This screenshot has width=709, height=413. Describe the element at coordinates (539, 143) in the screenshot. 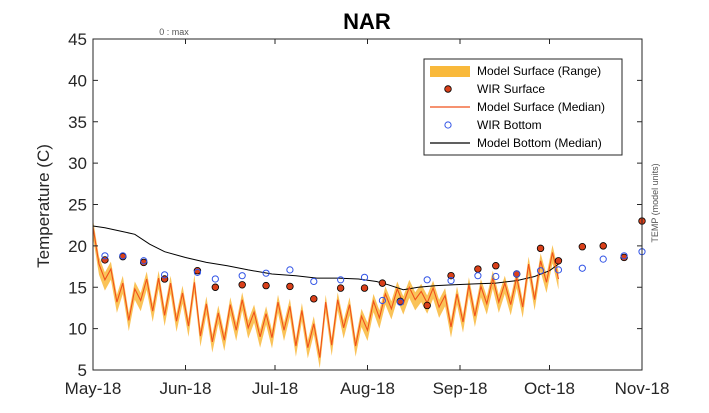

I see `legend-label: Model Bottom (Median)` at that location.